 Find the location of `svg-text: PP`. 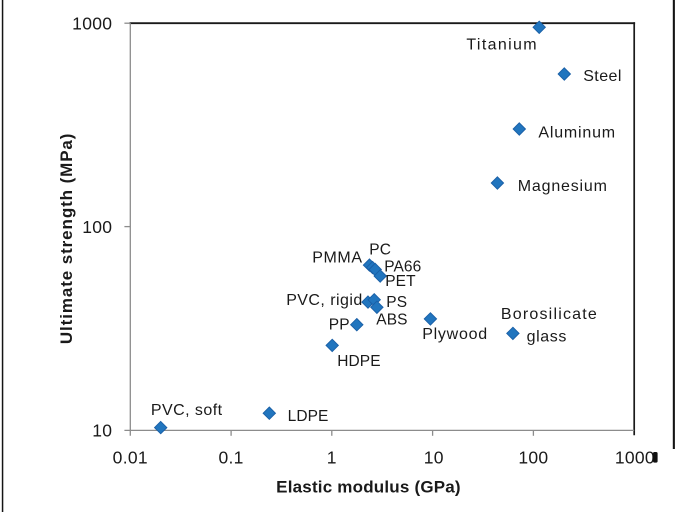

svg-text: PP is located at coordinates (339, 324).